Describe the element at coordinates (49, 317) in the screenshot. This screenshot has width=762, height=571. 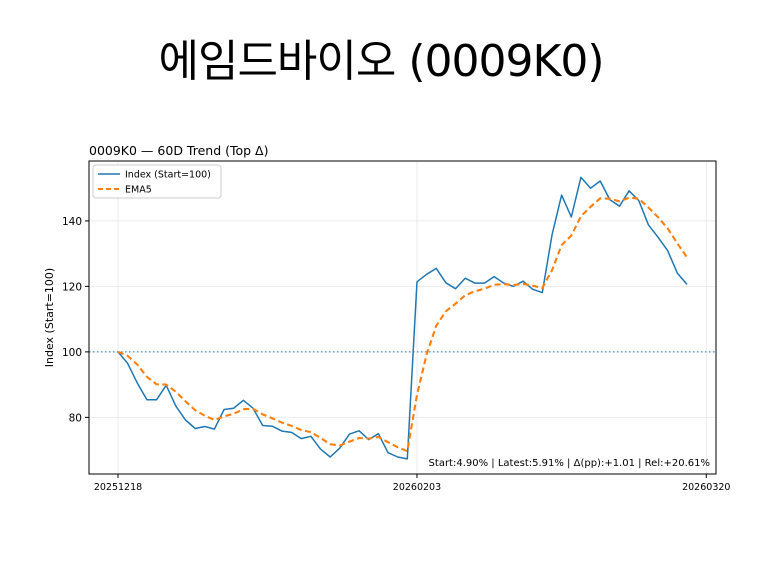
I see `y-axis-label: Index (Start=100)` at that location.